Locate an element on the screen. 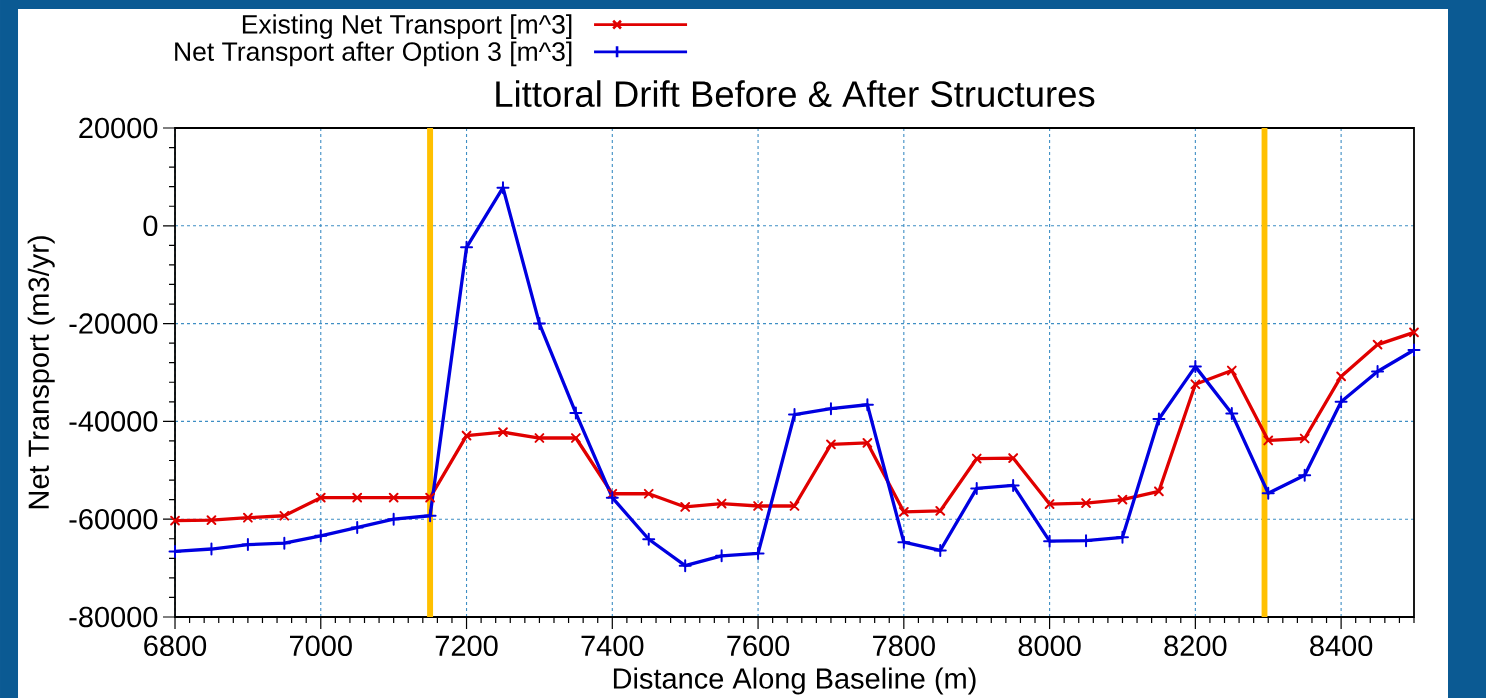 The height and width of the screenshot is (698, 1486). chart-title: Littoral Drift Before & After Structures is located at coordinates (795, 94).